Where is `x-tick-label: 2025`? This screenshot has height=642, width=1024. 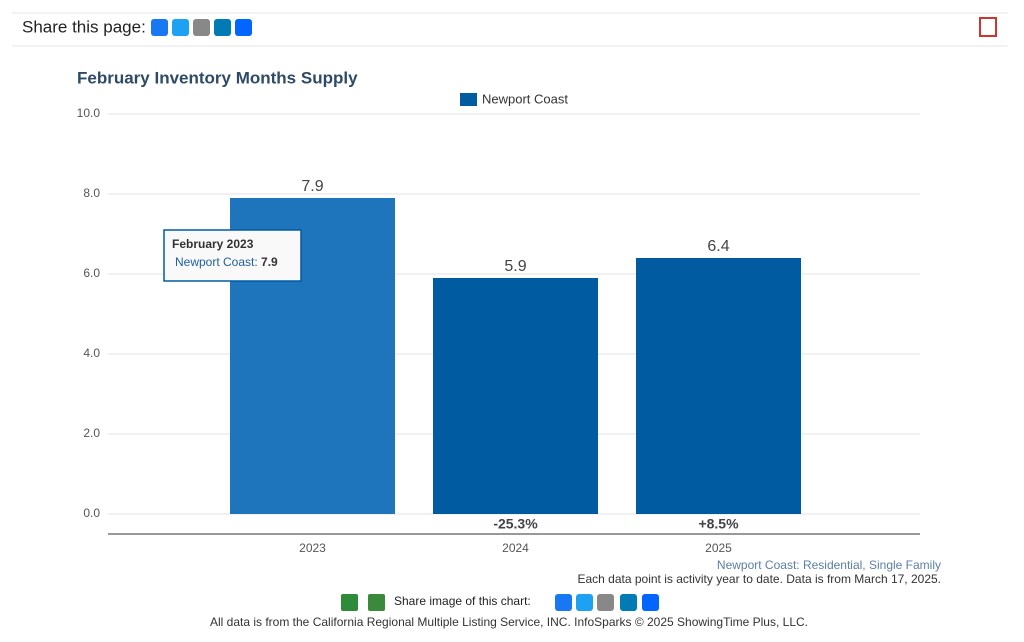 x-tick-label: 2025 is located at coordinates (718, 548).